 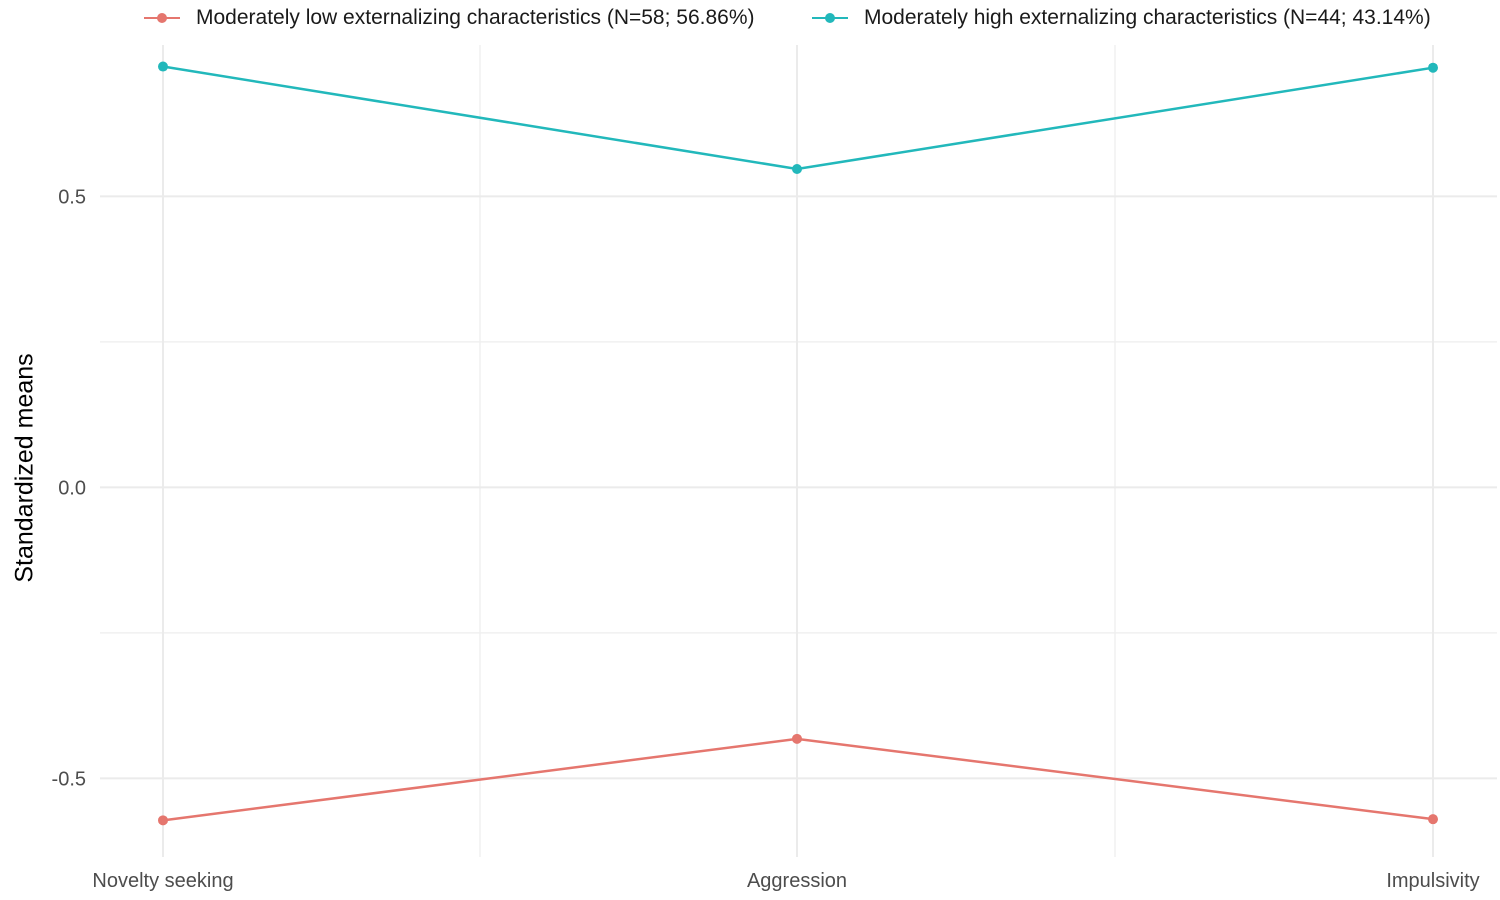 I want to click on legend-key-high-icon, so click(x=830, y=18).